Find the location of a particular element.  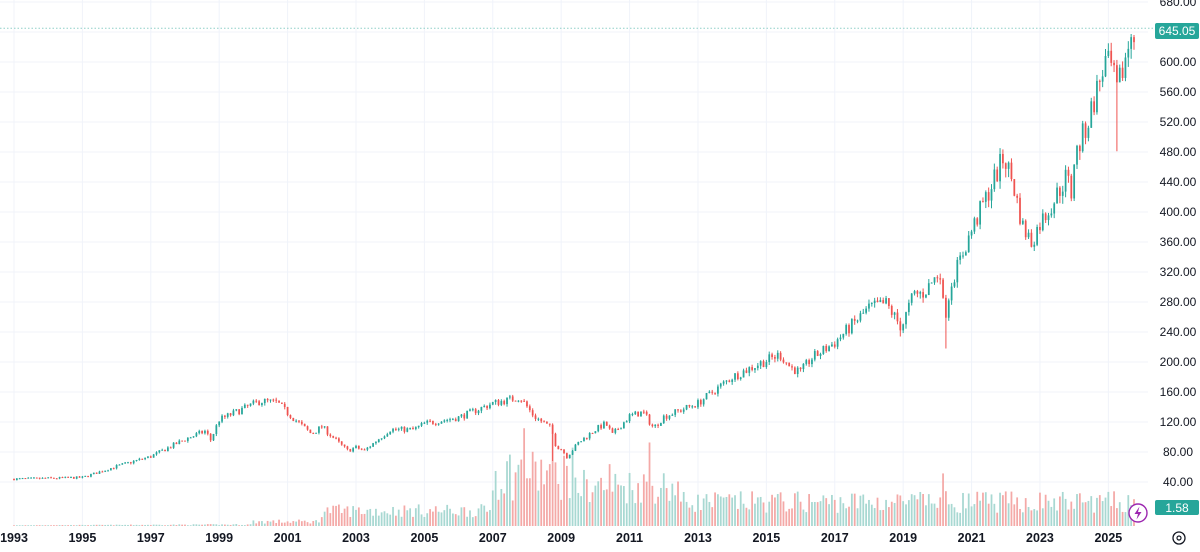

gear-icon is located at coordinates (1179, 538).